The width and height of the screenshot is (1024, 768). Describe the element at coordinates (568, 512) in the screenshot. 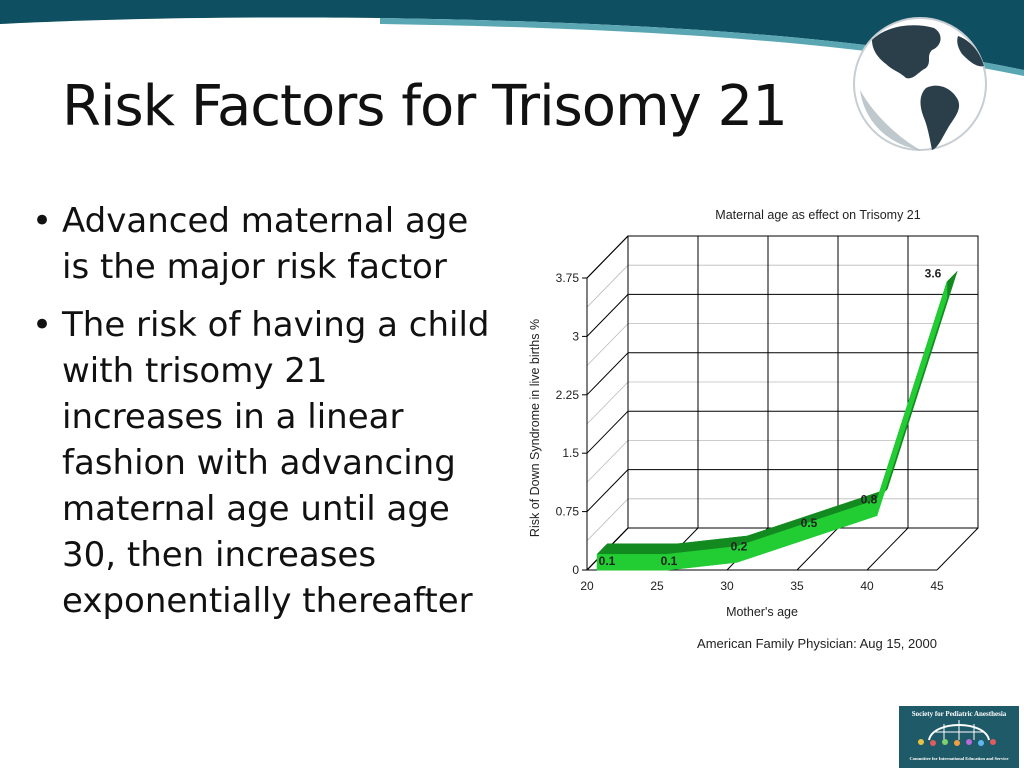

I see `chart-y-tick-label: 0.75` at that location.